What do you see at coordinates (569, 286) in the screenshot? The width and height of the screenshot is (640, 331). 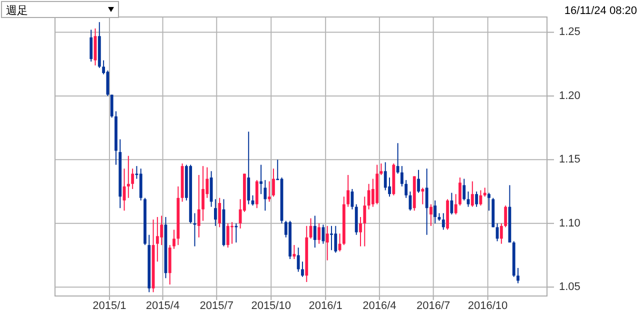 I see `y-tick-label: 1.05` at bounding box center [569, 286].